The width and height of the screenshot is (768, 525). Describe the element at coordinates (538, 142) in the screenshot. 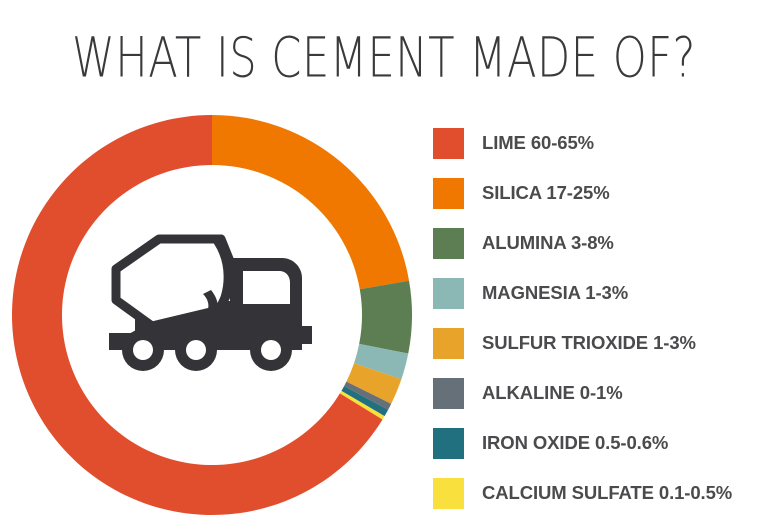

I see `legend-label-lime: LIME 60-65%` at that location.